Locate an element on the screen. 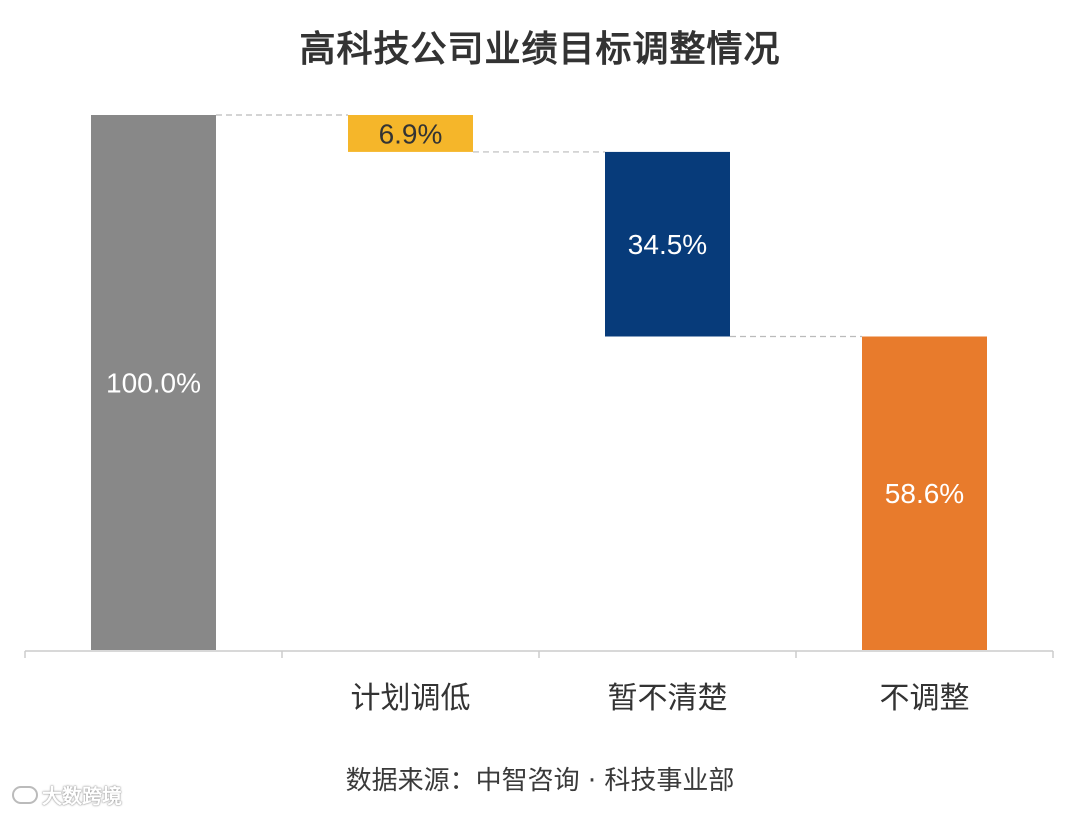 This screenshot has height=816, width=1080. watermark-text: 大数跨境 is located at coordinates (82, 796).